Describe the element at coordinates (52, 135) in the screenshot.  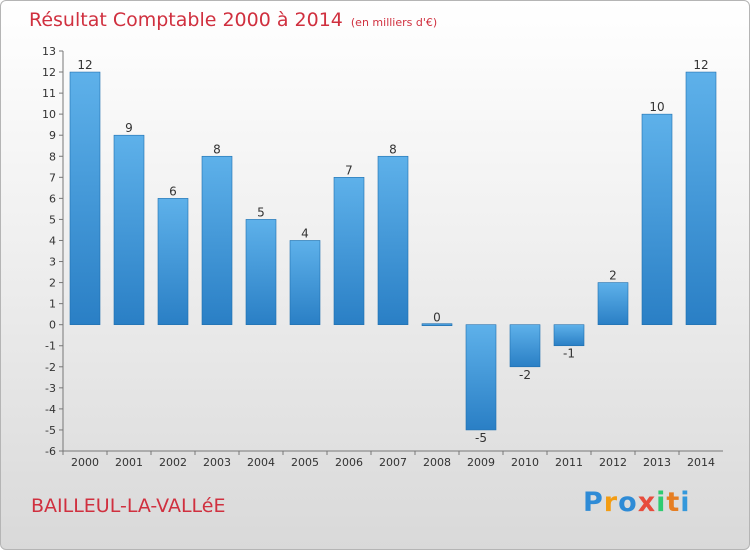
I see `y-tick-label-9: 9` at that location.